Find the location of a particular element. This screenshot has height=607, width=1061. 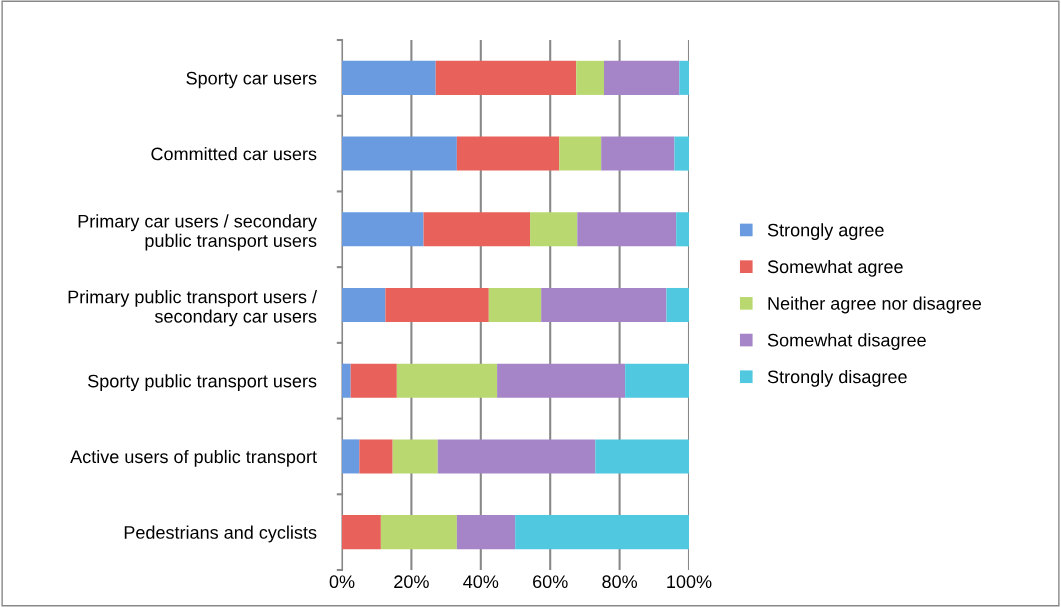

x-tick-label: 0% is located at coordinates (342, 582).